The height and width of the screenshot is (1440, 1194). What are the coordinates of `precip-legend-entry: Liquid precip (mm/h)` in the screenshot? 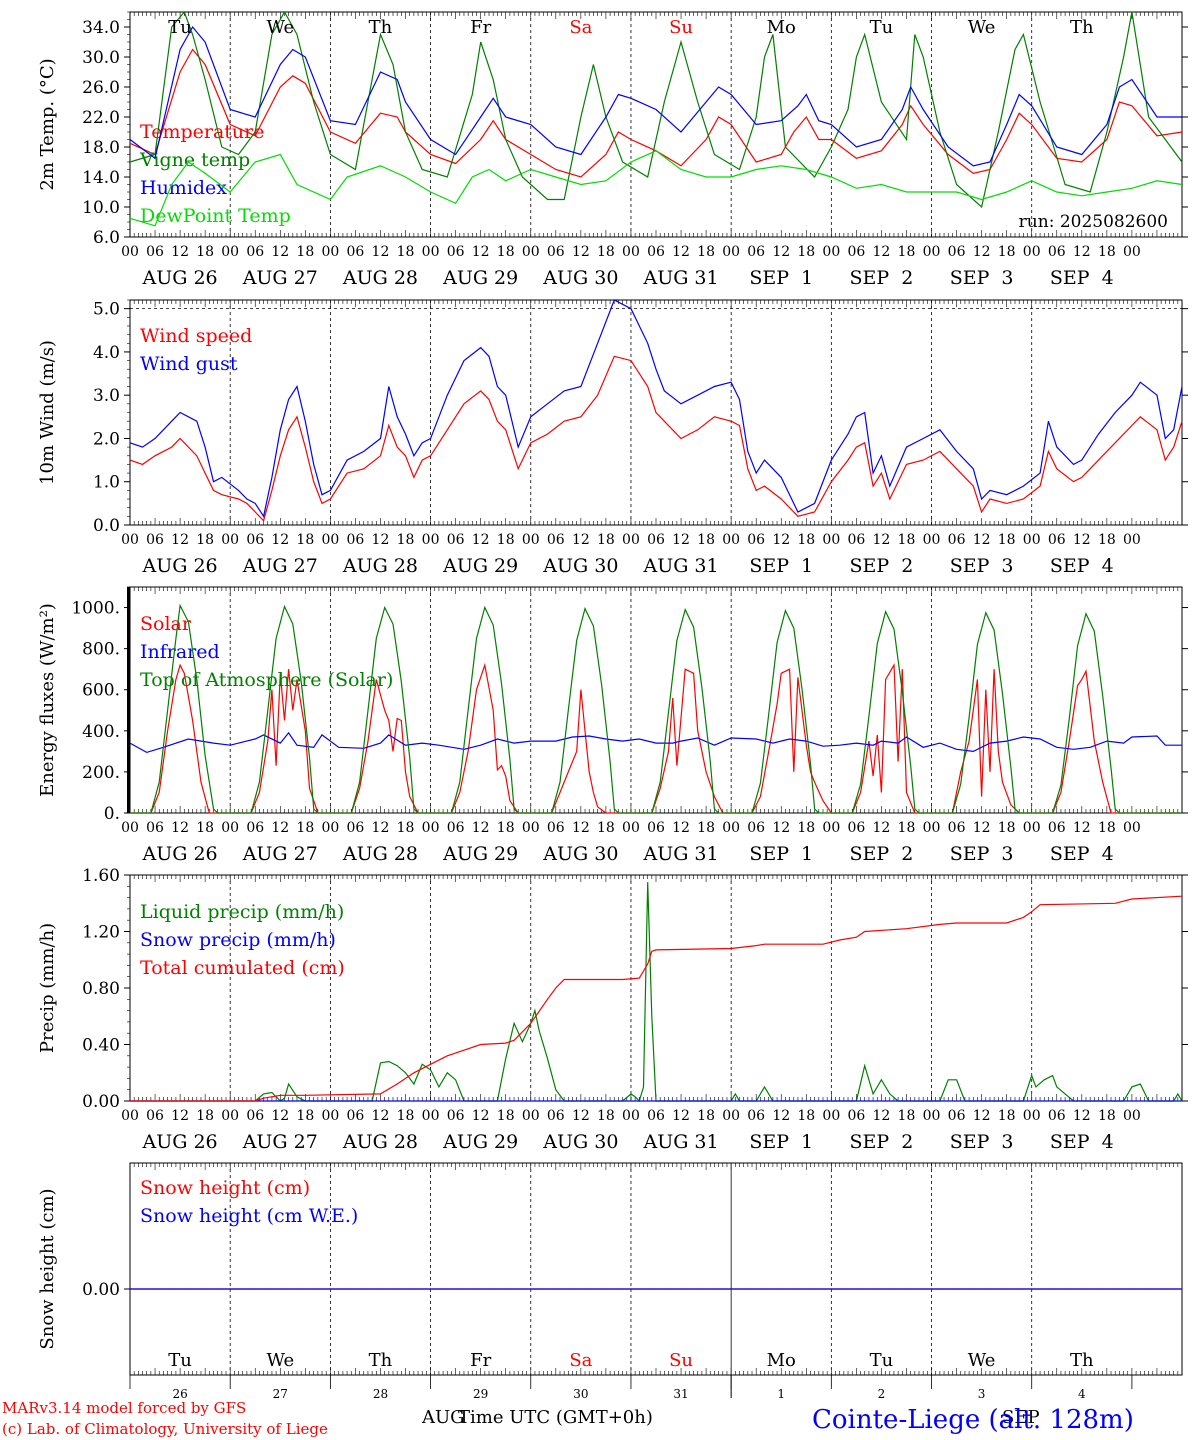 It's located at (242, 912).